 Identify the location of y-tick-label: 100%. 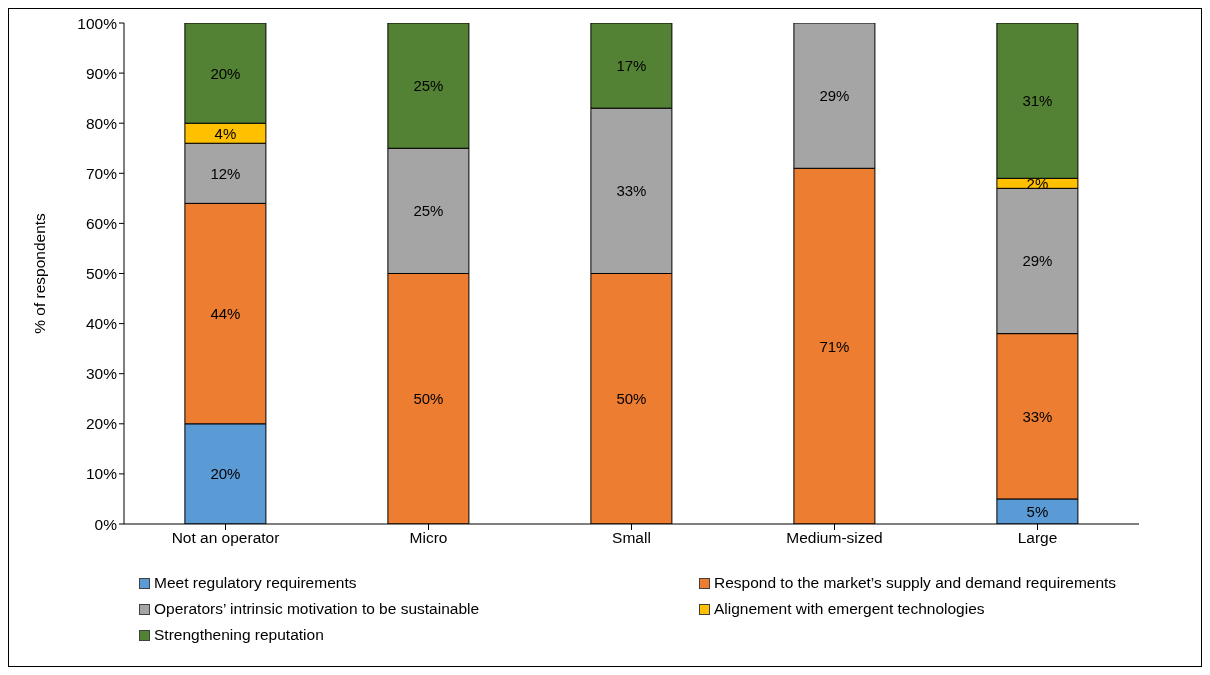
(97, 23).